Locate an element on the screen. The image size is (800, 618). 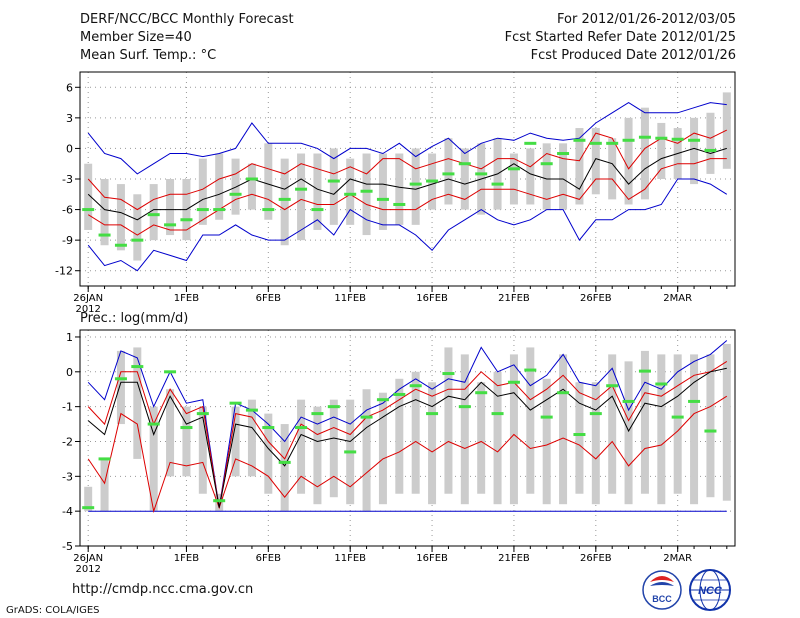
temp-line-q3 is located at coordinates (407, 170).